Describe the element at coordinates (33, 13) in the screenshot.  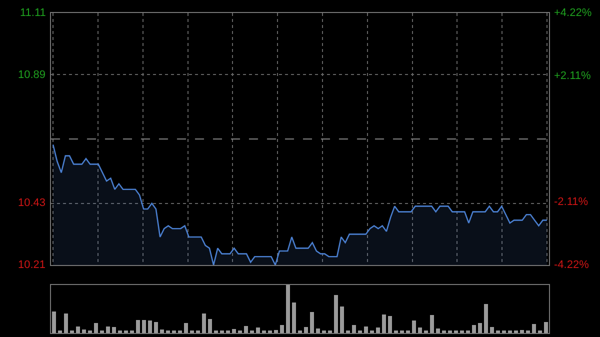
I see `y-tick-label: 11.11` at that location.